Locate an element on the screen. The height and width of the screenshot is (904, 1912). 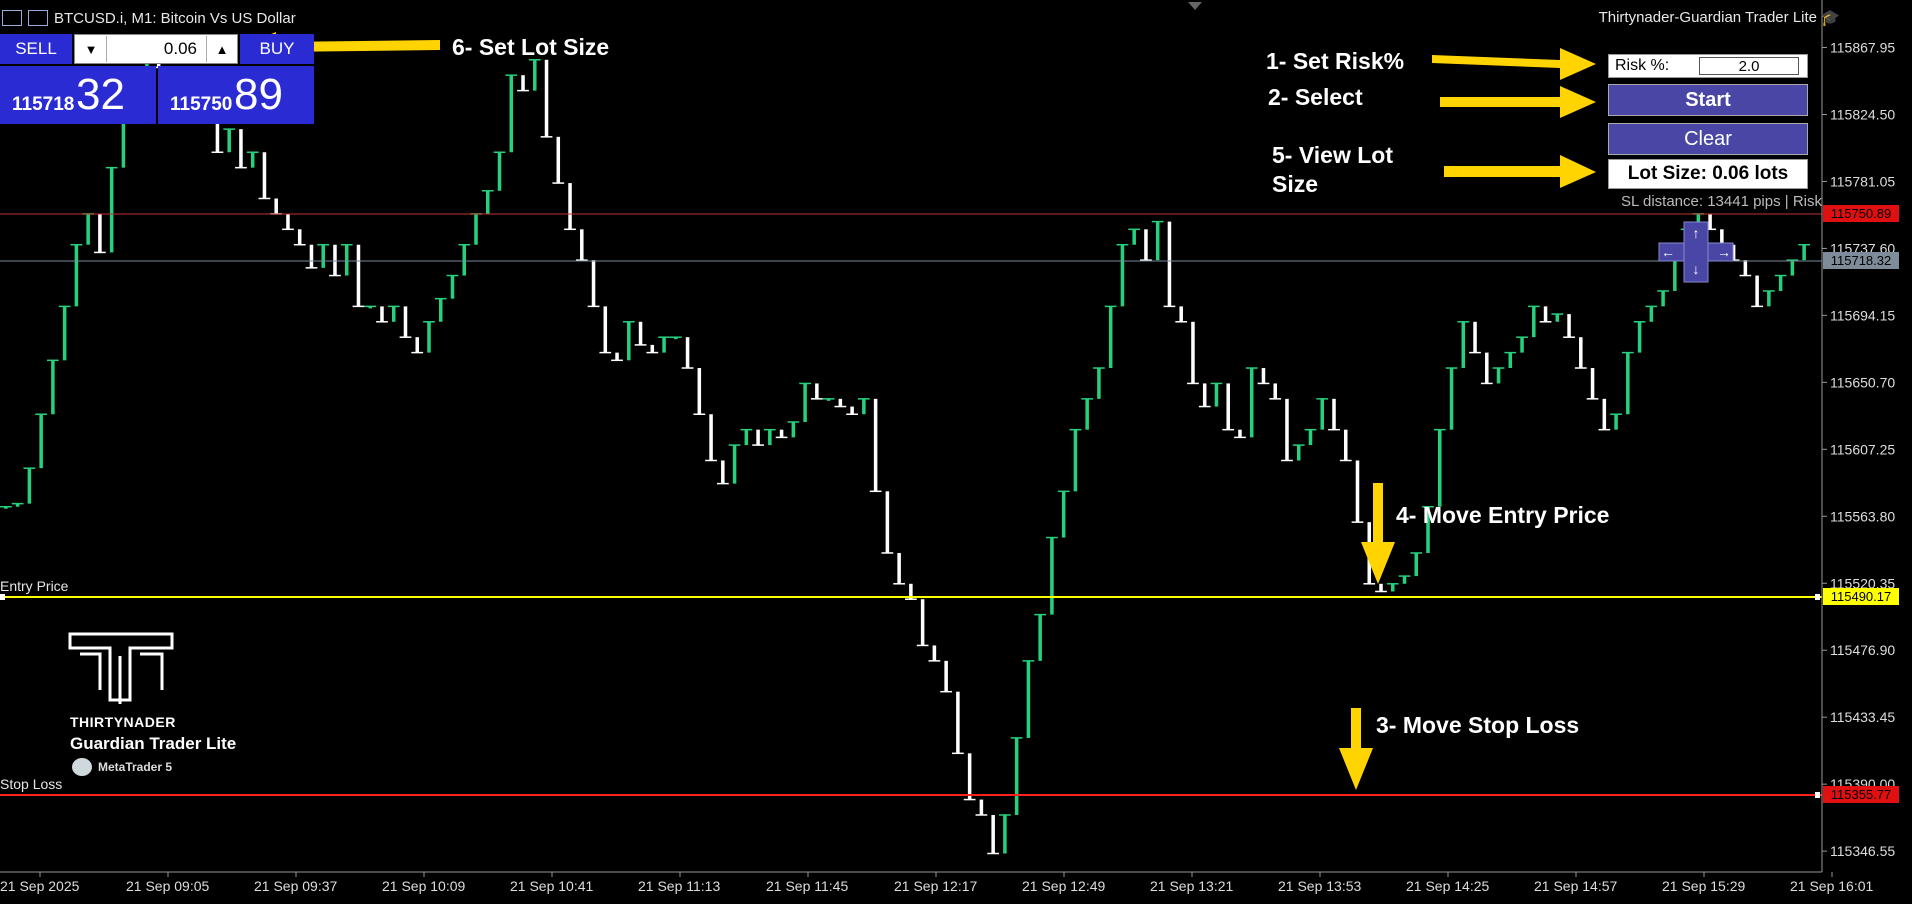
time-tick-label: 21 Sep 14:25 is located at coordinates (1448, 886).